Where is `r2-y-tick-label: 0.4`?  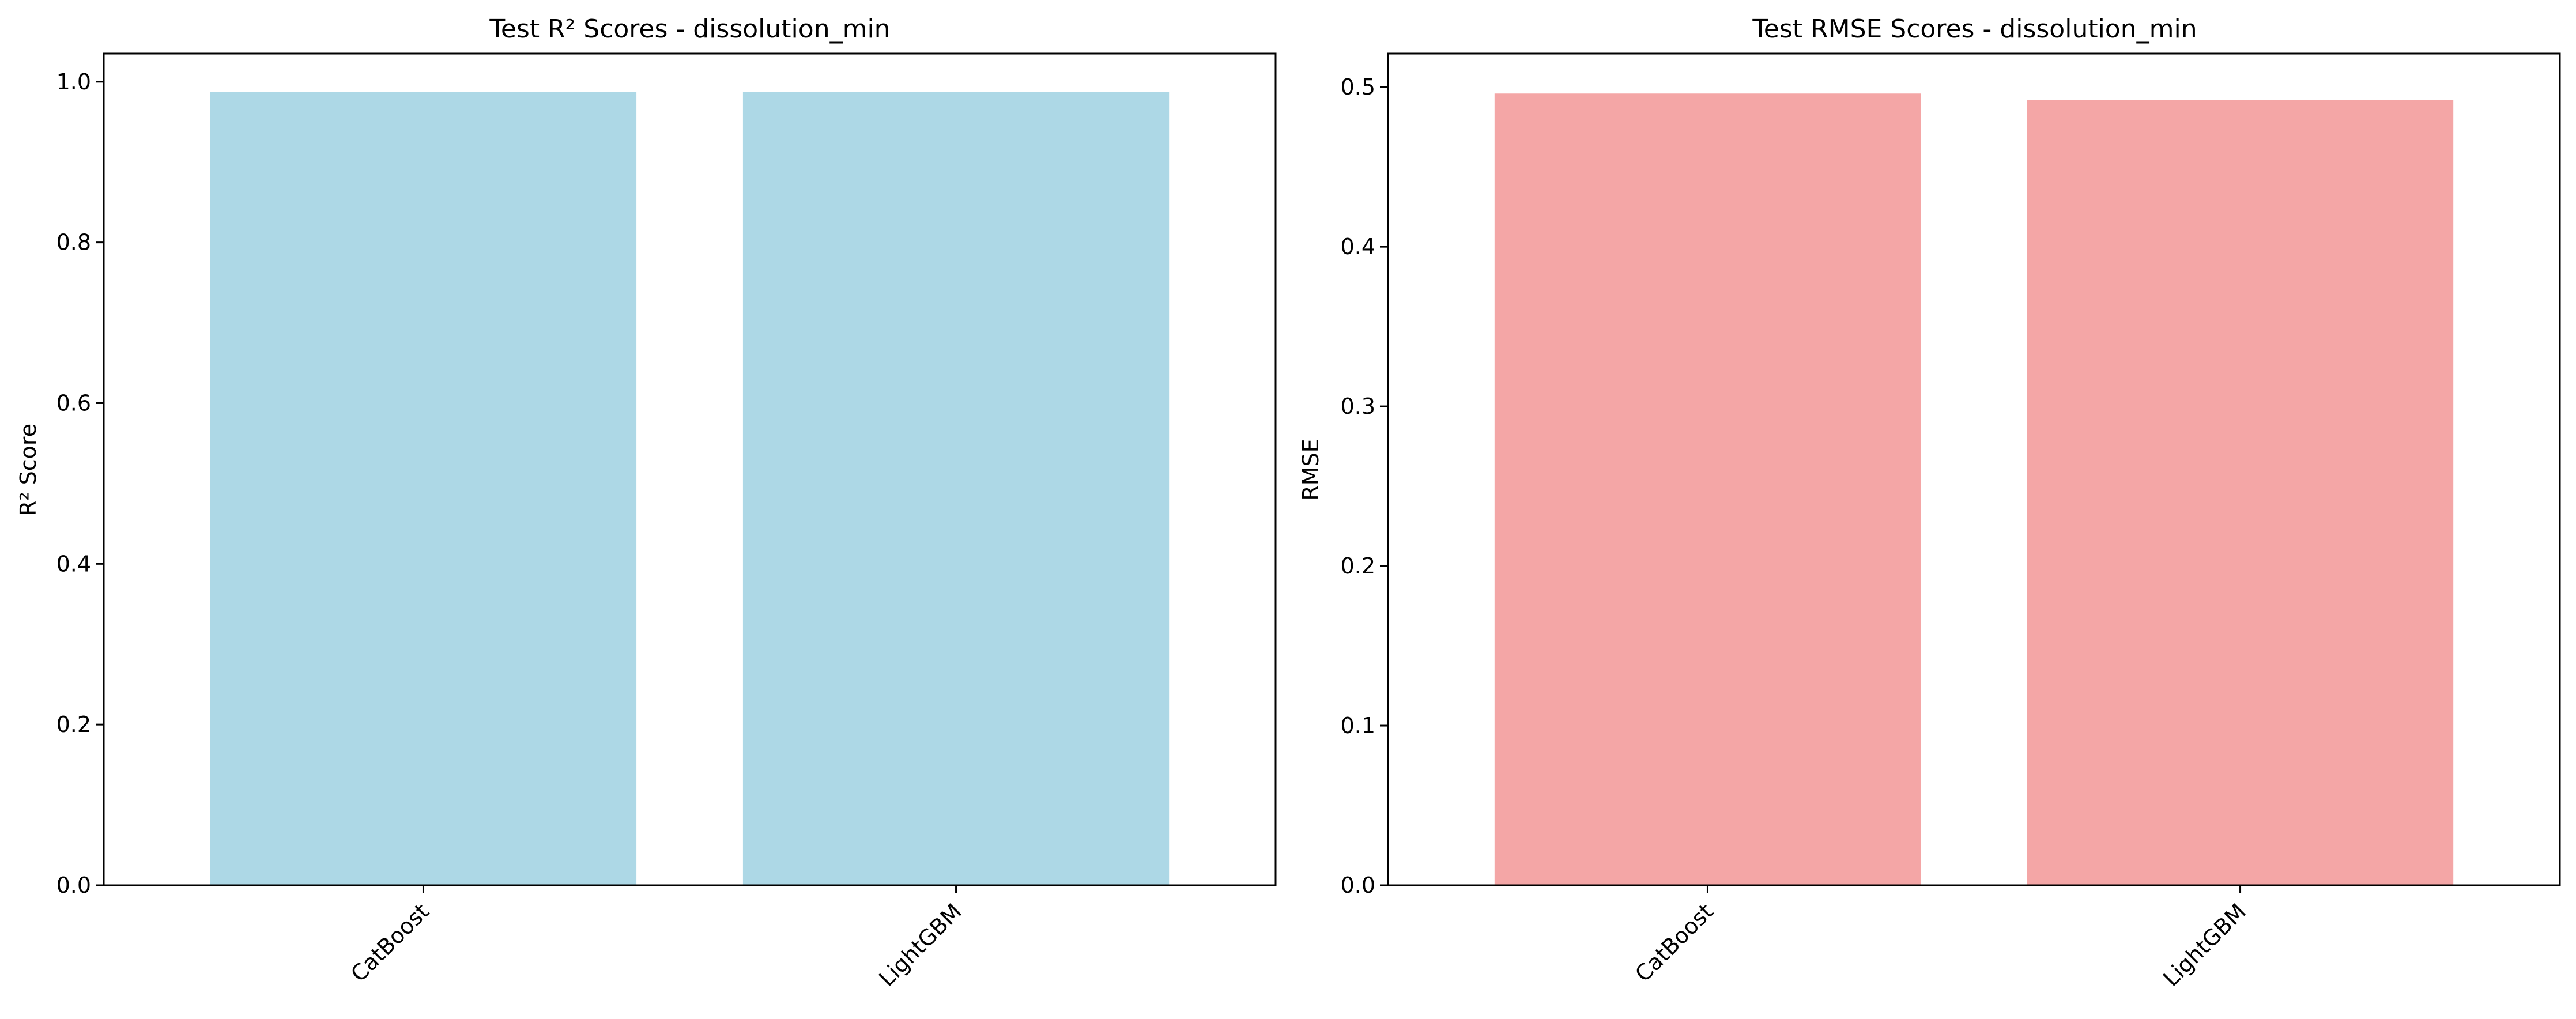
r2-y-tick-label: 0.4 is located at coordinates (73, 563).